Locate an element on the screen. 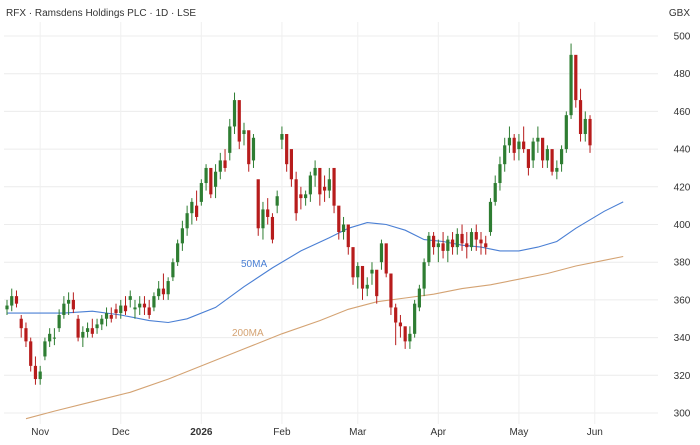 The image size is (700, 445). y-tick-label: 480 is located at coordinates (682, 74).